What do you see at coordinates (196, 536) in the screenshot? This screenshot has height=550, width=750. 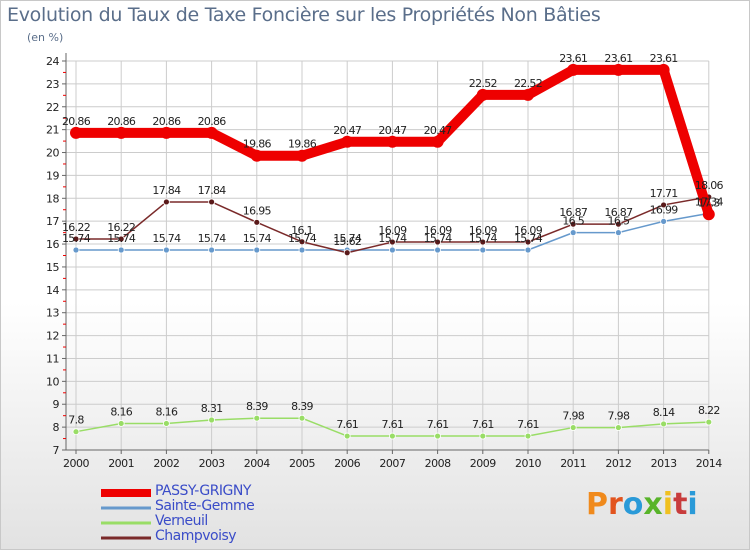 I see `legend-label: Champvoisy` at bounding box center [196, 536].